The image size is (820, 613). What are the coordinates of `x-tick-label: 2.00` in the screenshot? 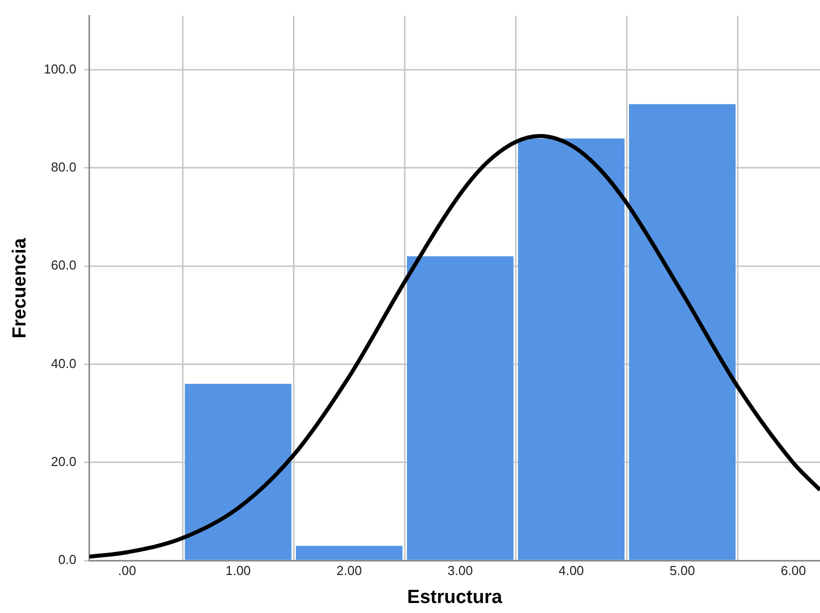 It's located at (349, 570).